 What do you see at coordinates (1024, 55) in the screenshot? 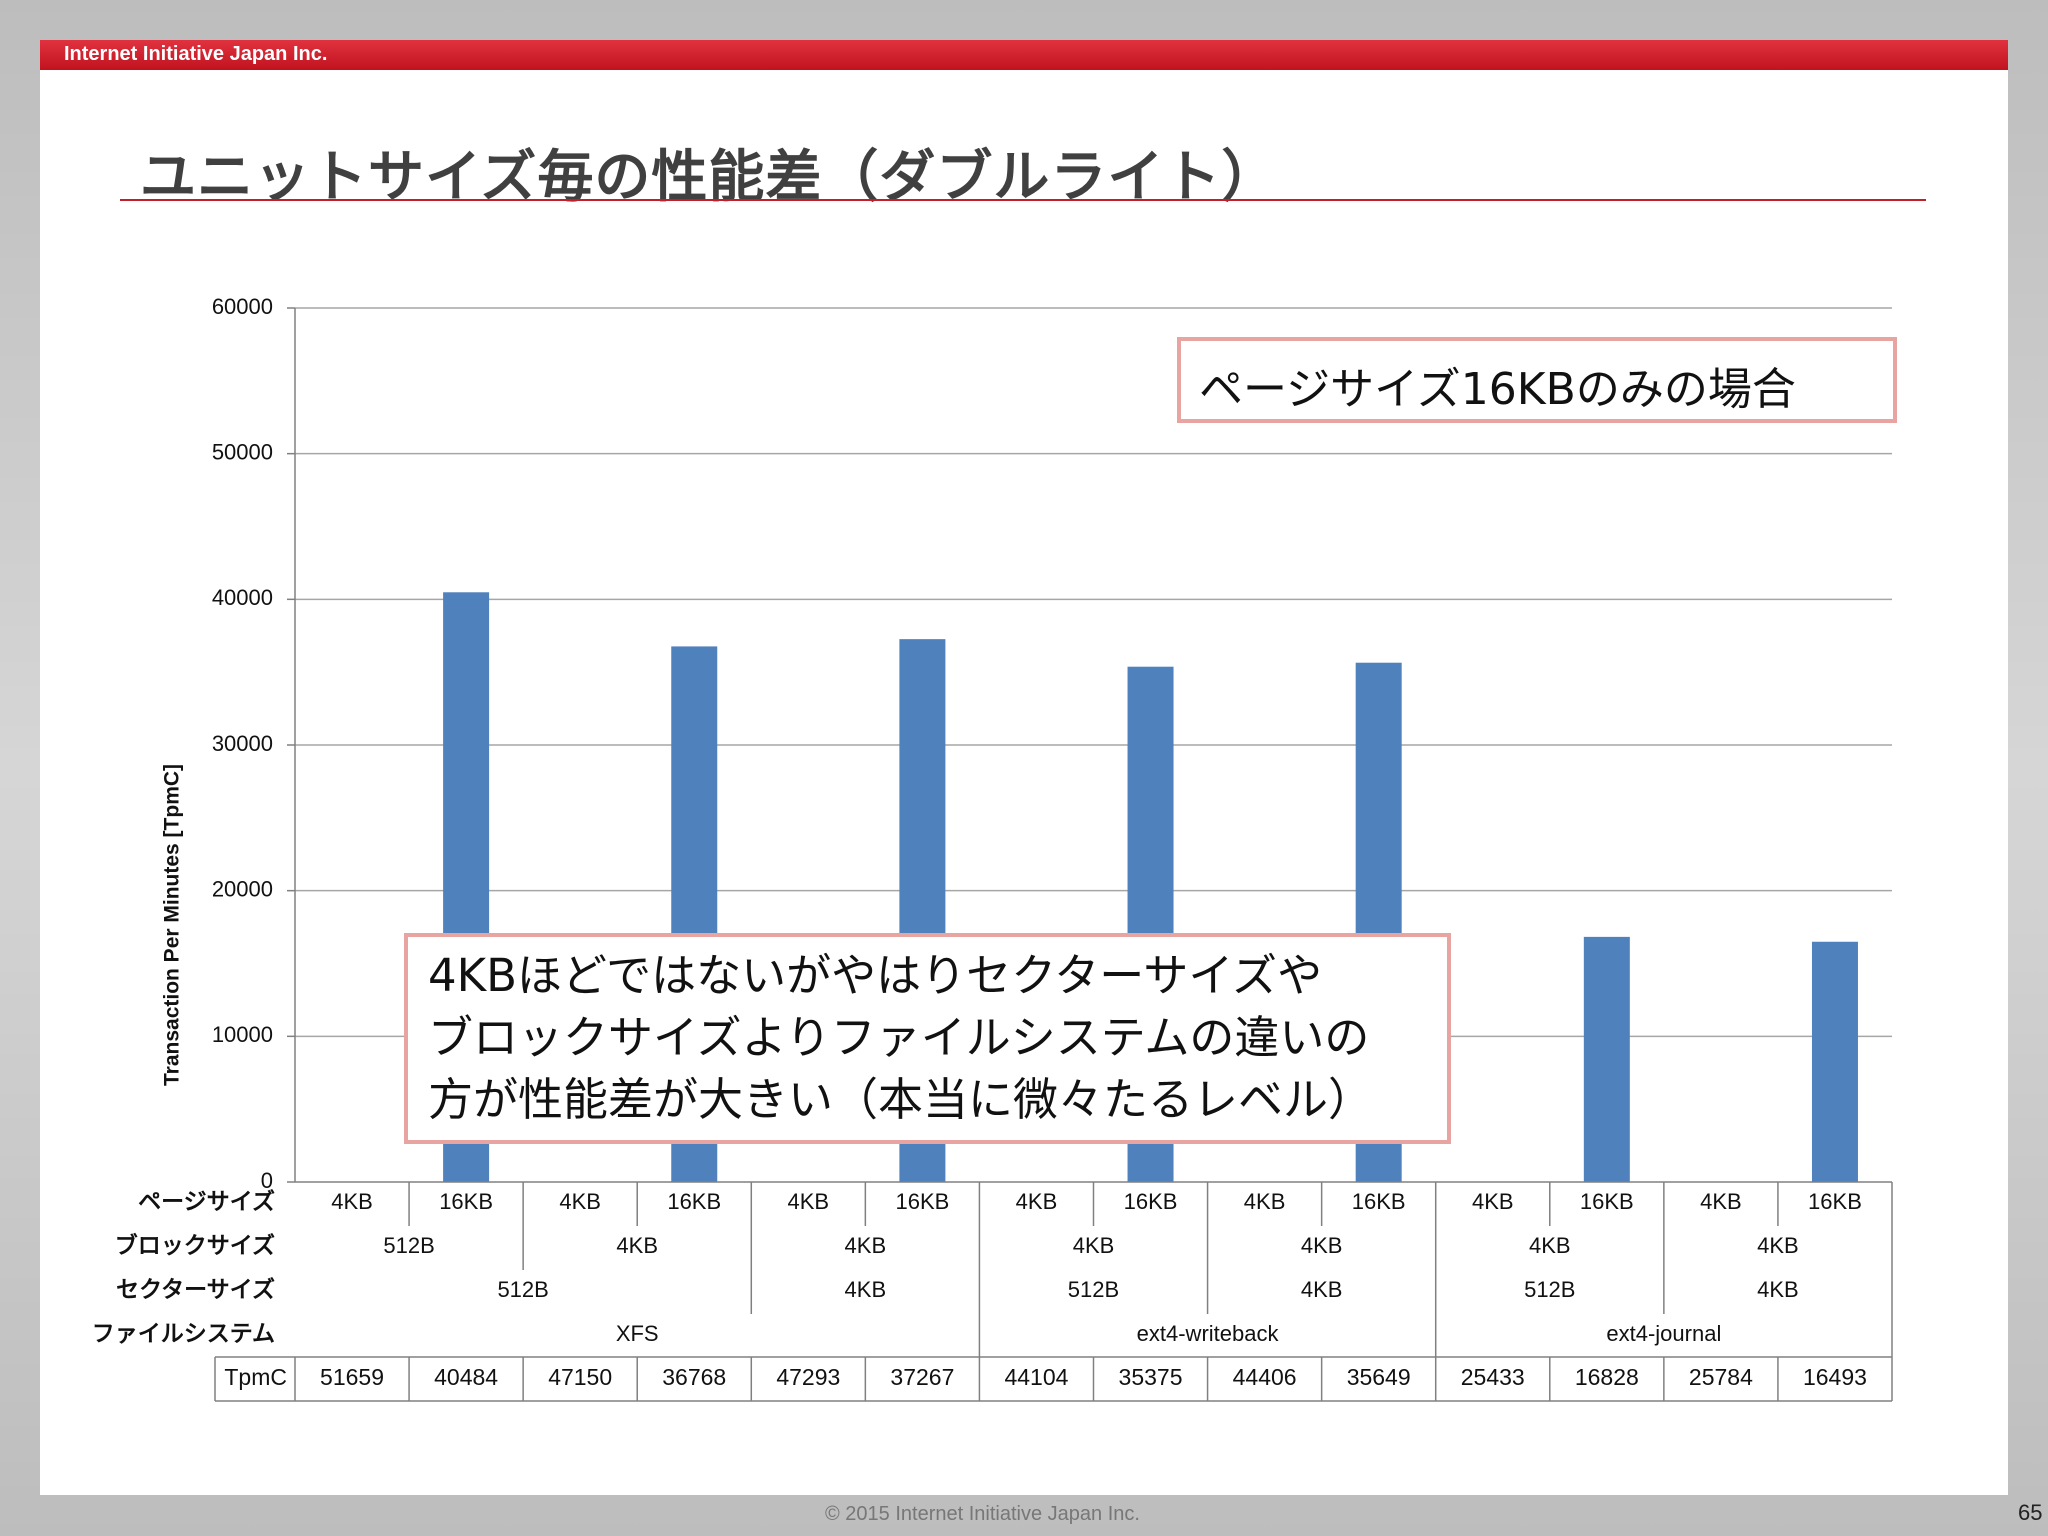
I see `header-band: Internet Initiative Japan Inc.` at bounding box center [1024, 55].